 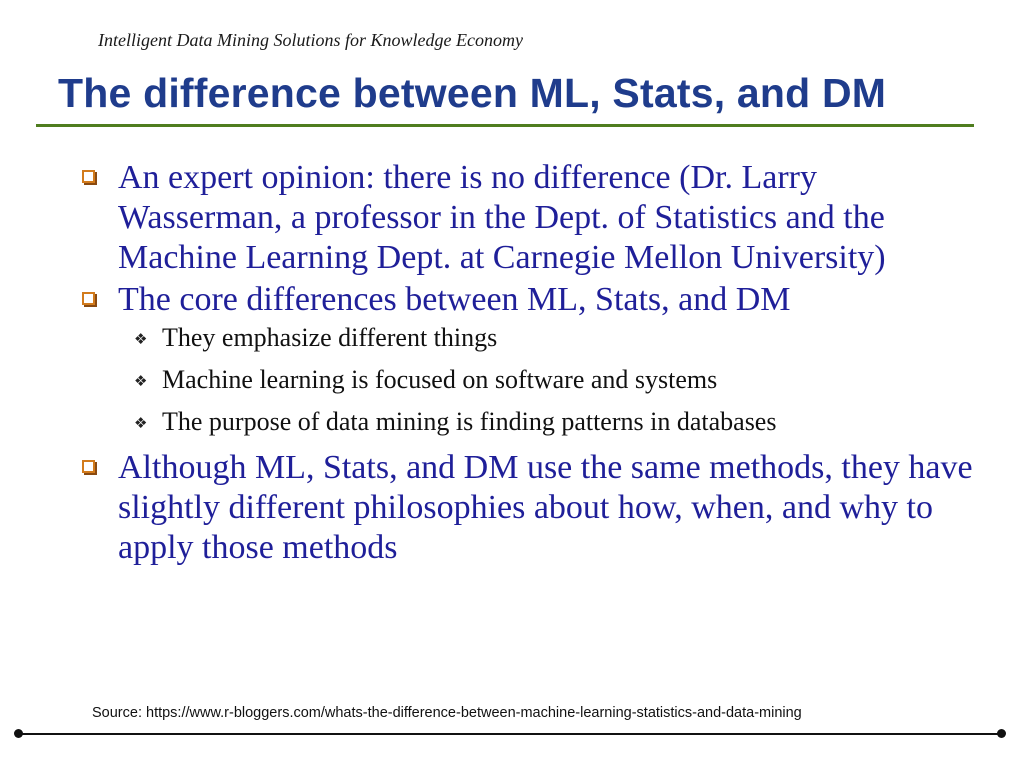 What do you see at coordinates (505, 125) in the screenshot?
I see `title-divider` at bounding box center [505, 125].